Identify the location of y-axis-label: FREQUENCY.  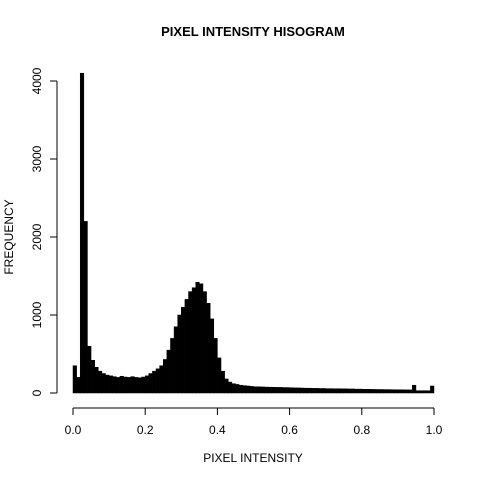
(9, 236).